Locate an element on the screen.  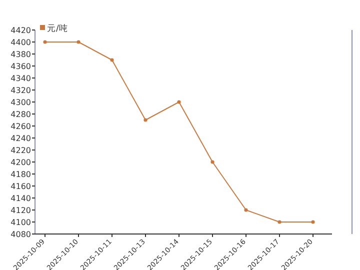
y-tick-label: 4200 is located at coordinates (20, 162).